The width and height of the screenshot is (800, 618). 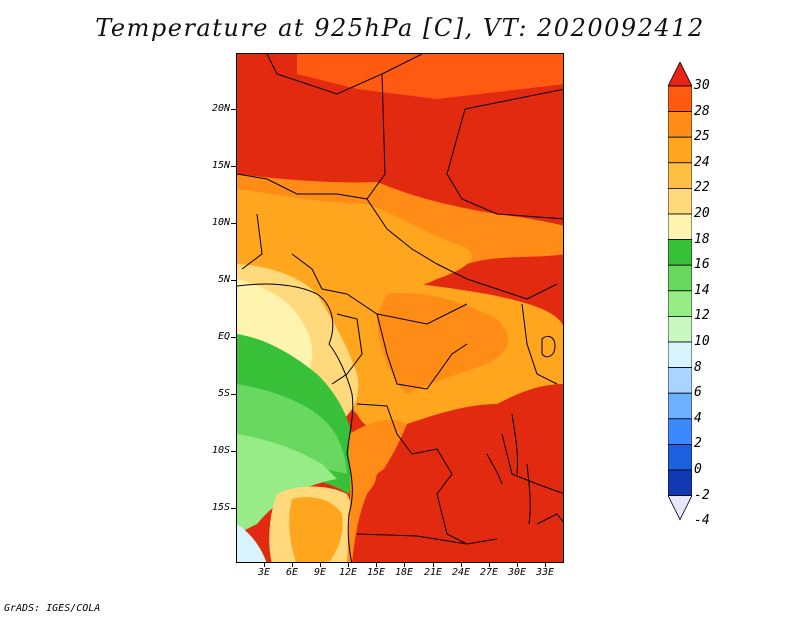 I want to click on colorbar-label: 8, so click(x=698, y=367).